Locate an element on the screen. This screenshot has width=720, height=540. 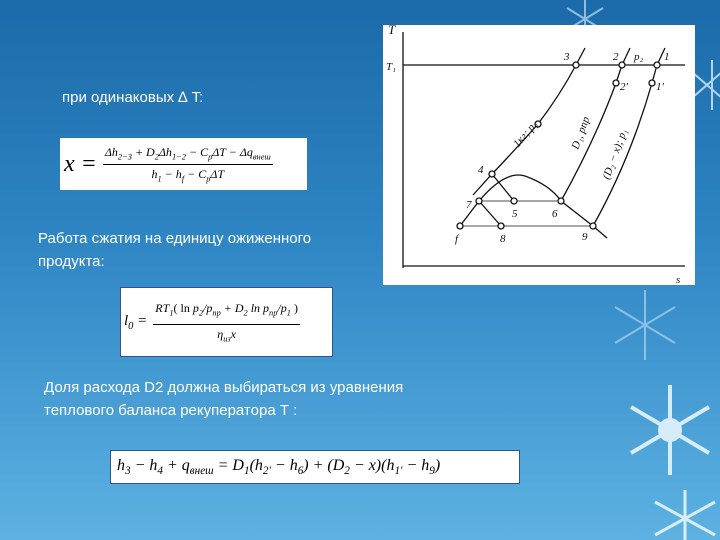
point-label: p₂ is located at coordinates (638, 57).